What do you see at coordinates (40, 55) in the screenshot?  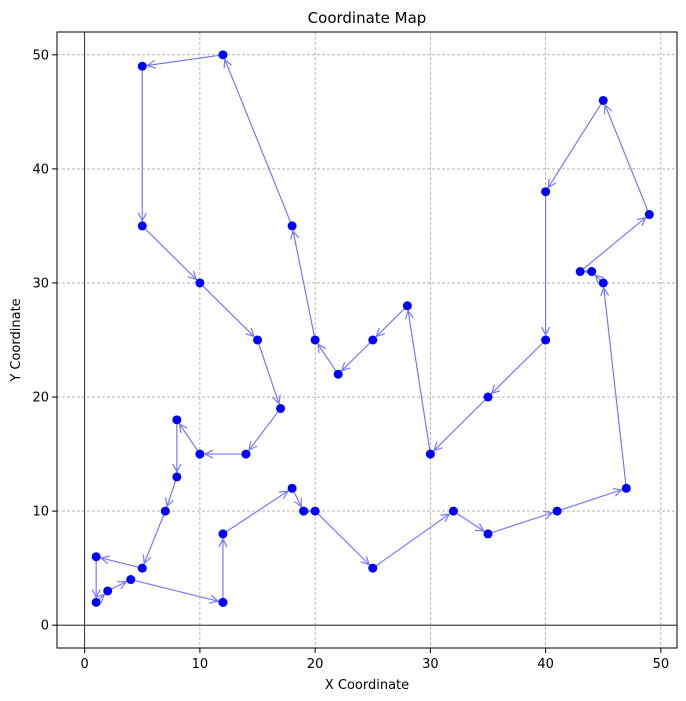 I see `y-tick-label: 50` at bounding box center [40, 55].